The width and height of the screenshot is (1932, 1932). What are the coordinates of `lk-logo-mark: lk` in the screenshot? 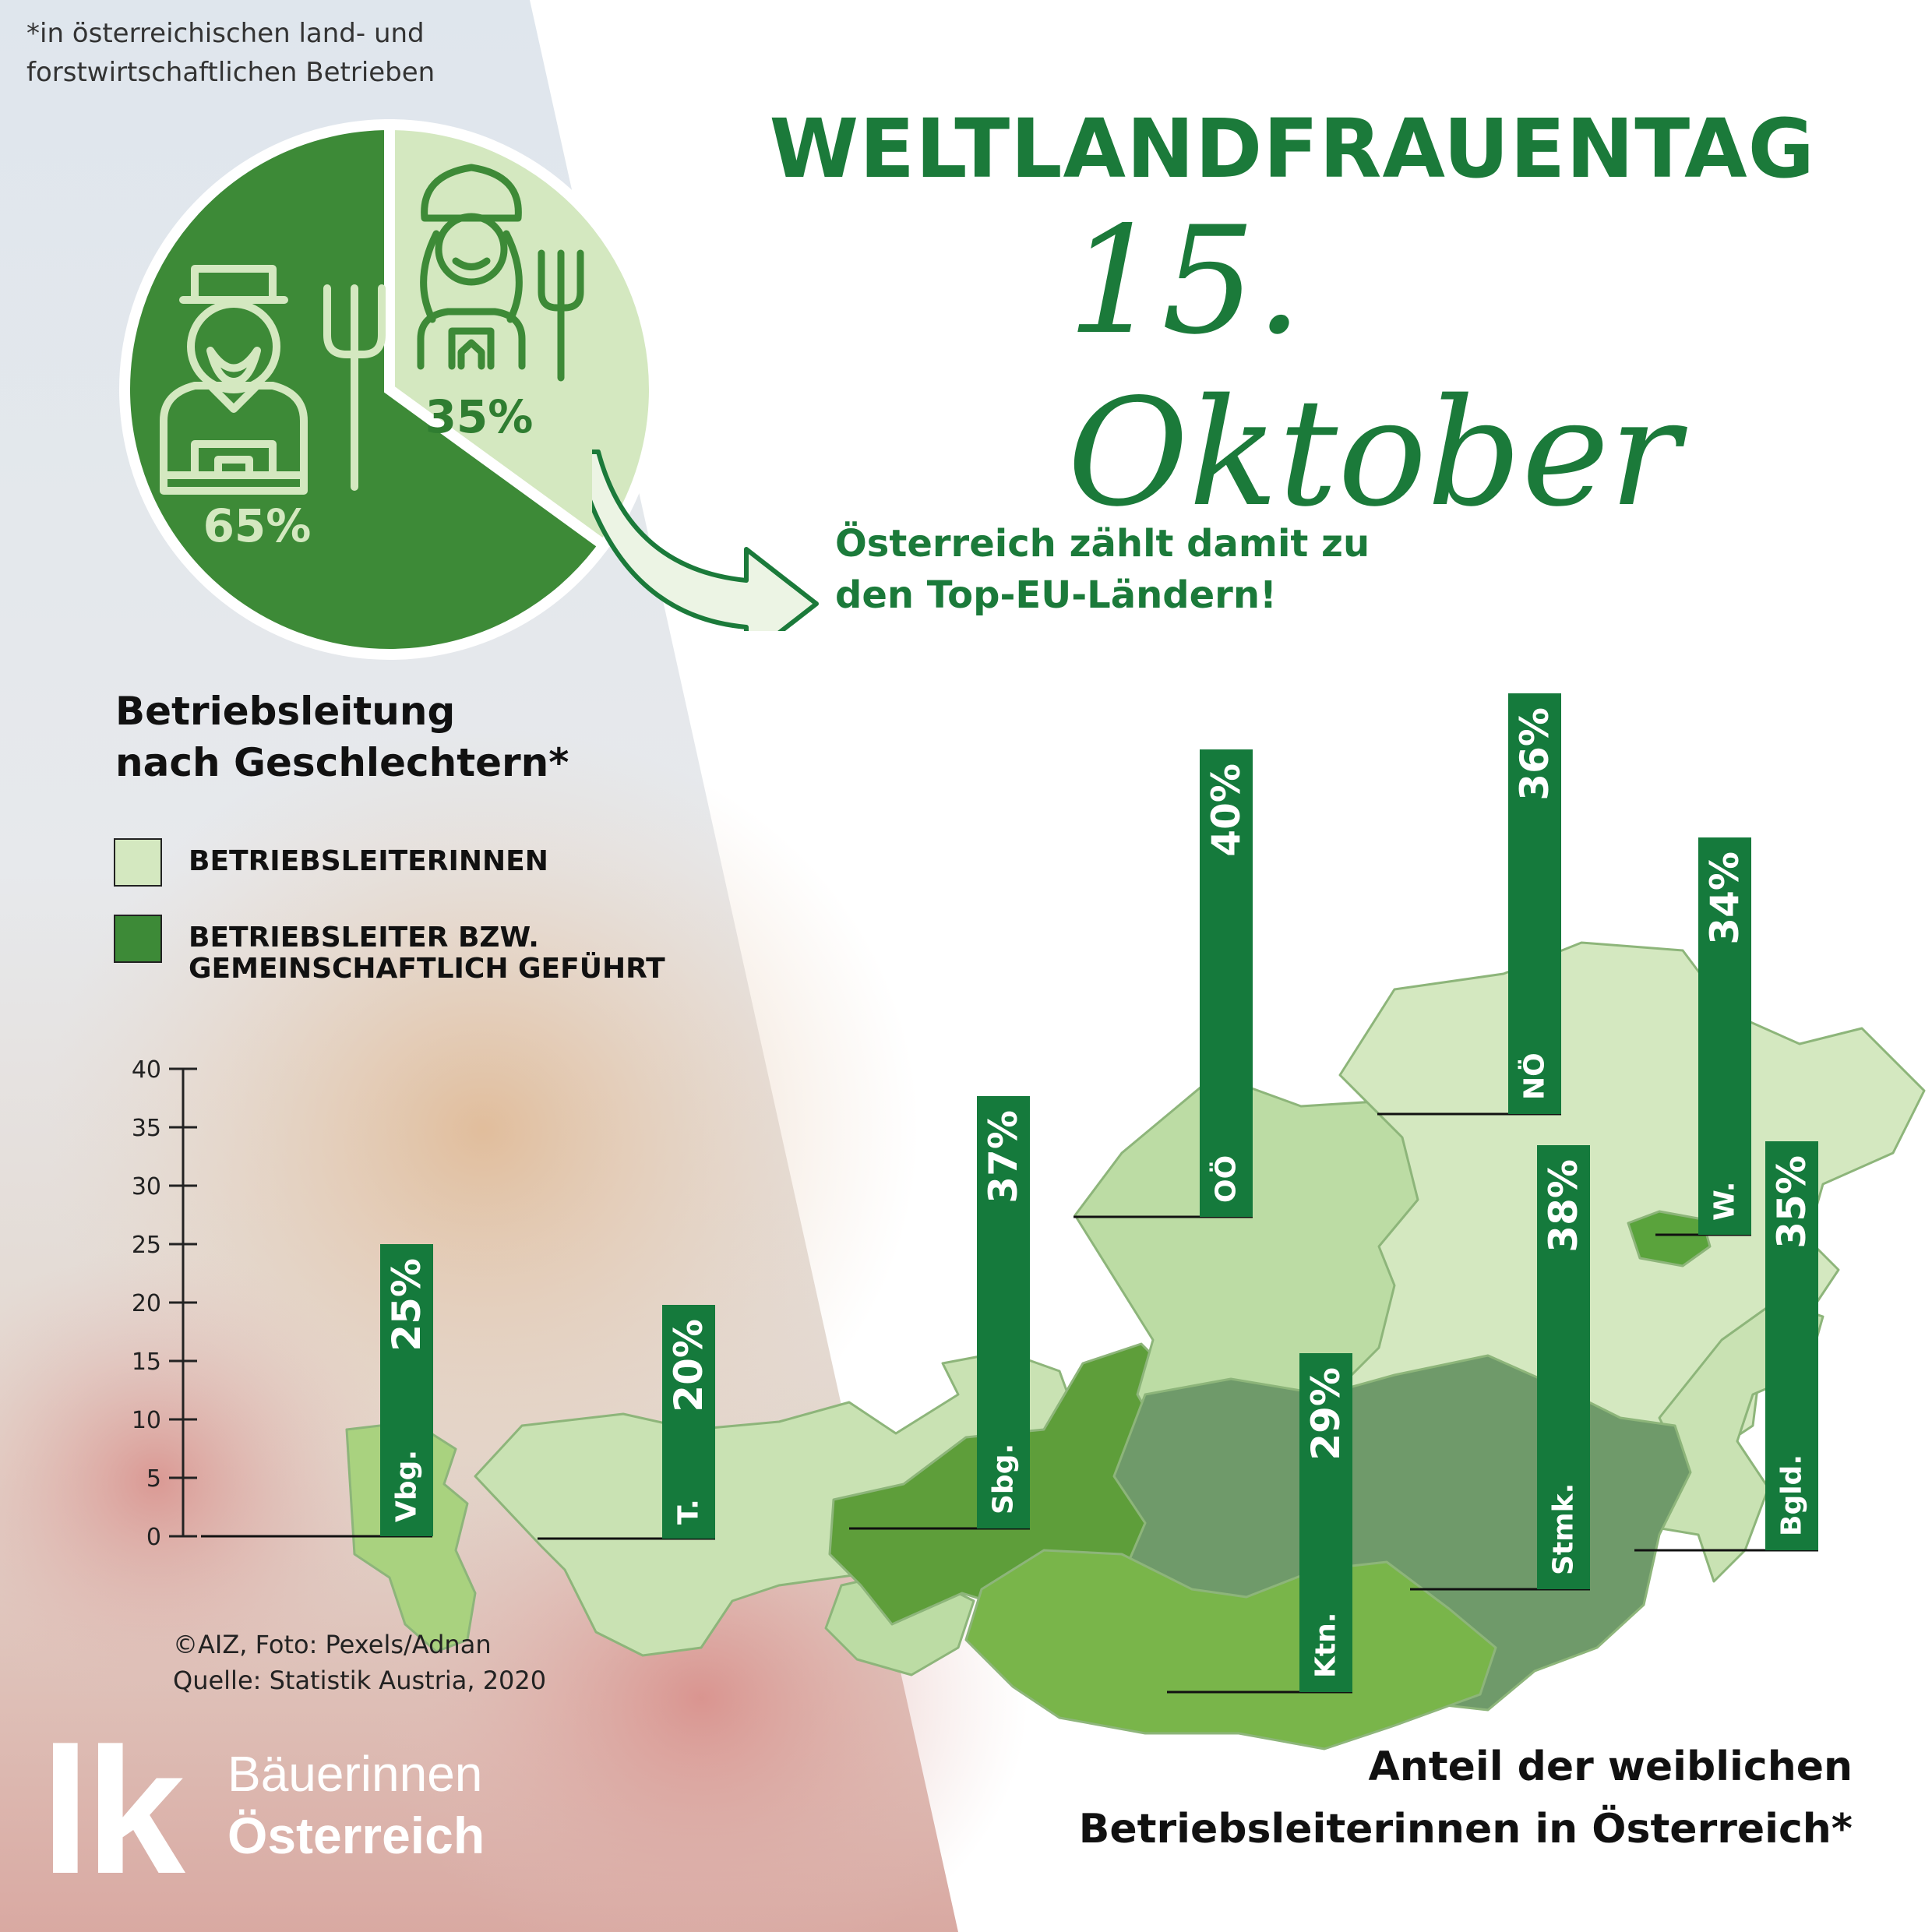 It's located at (113, 1811).